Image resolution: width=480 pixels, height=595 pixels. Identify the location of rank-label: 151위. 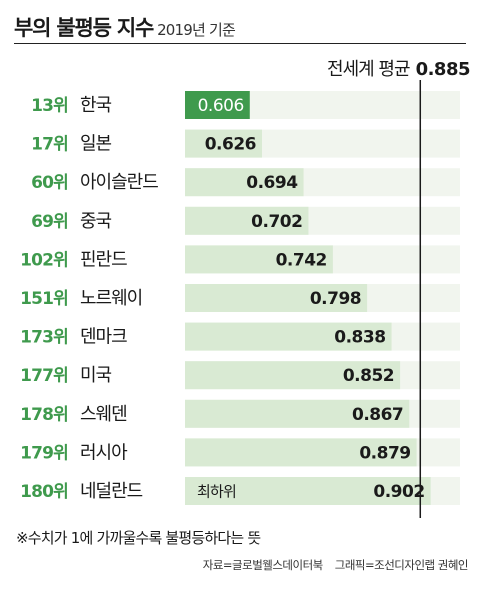
(44, 299).